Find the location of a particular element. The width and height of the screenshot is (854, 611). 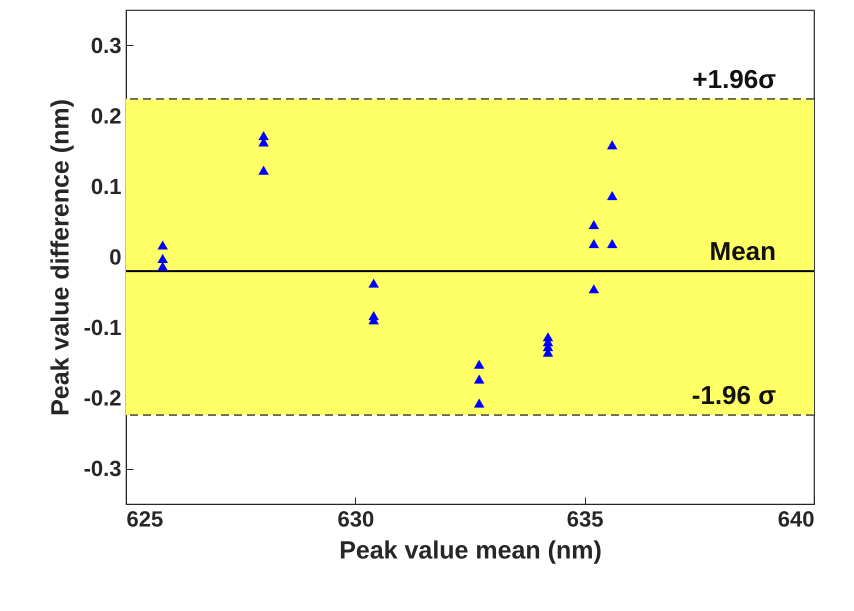

y-tick-label: 0.1 is located at coordinates (106, 186).